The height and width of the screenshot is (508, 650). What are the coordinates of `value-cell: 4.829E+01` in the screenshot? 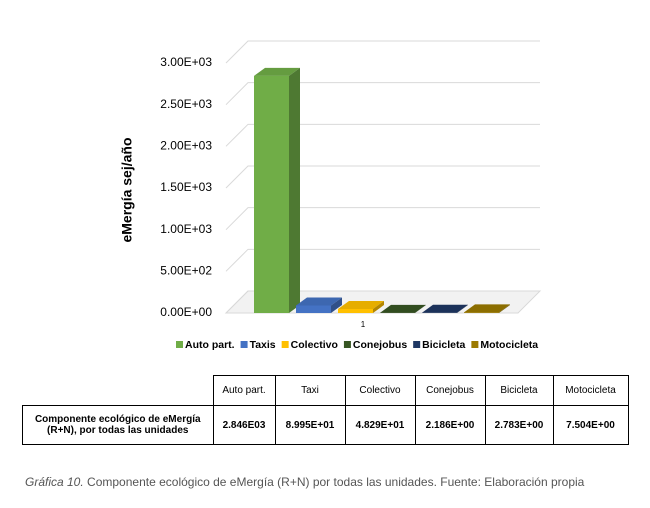 It's located at (380, 425).